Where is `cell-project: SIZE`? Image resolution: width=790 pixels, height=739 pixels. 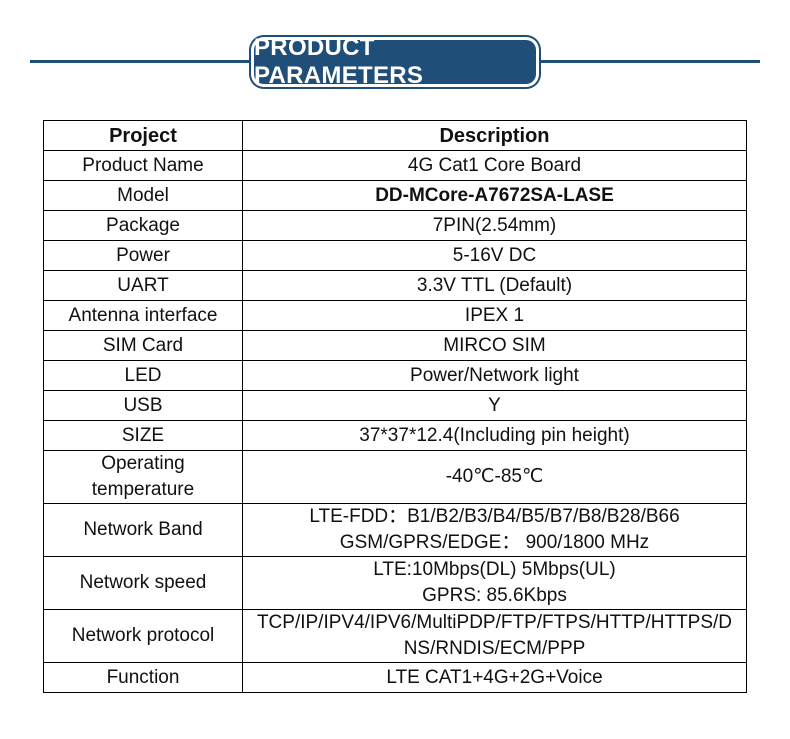
cell-project: SIZE is located at coordinates (143, 435).